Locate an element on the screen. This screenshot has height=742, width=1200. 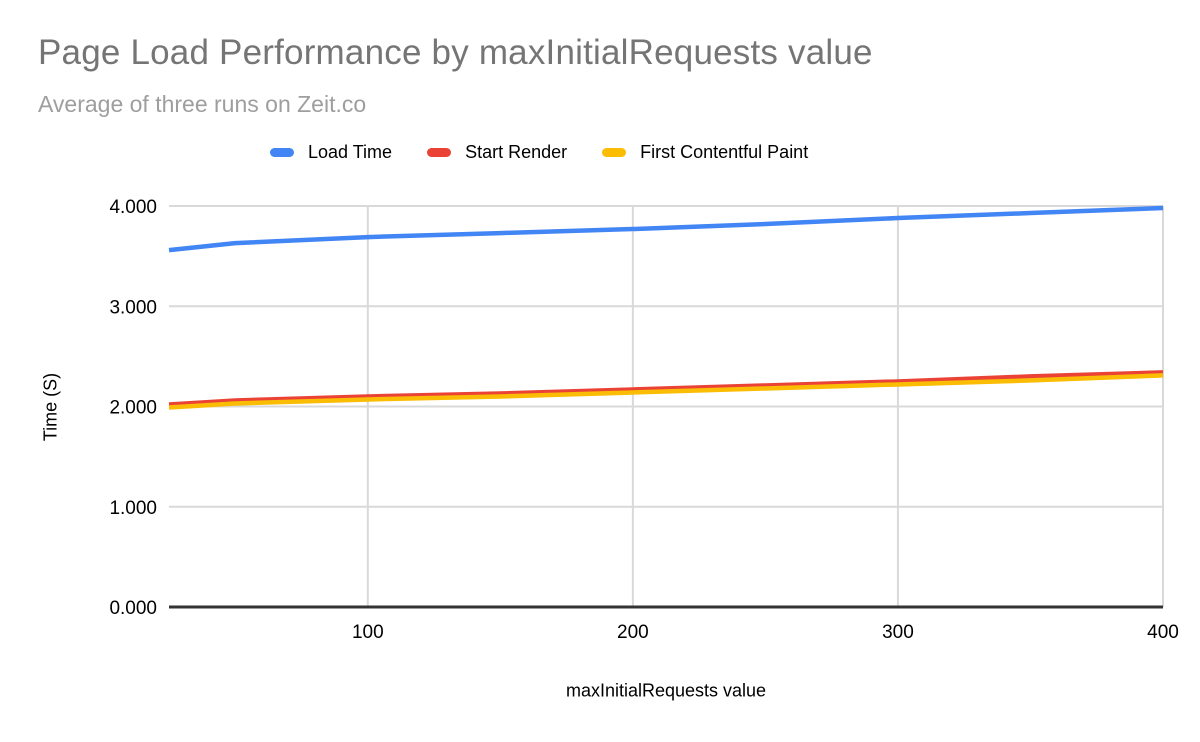
legend-item-1: Load Time is located at coordinates (331, 152).